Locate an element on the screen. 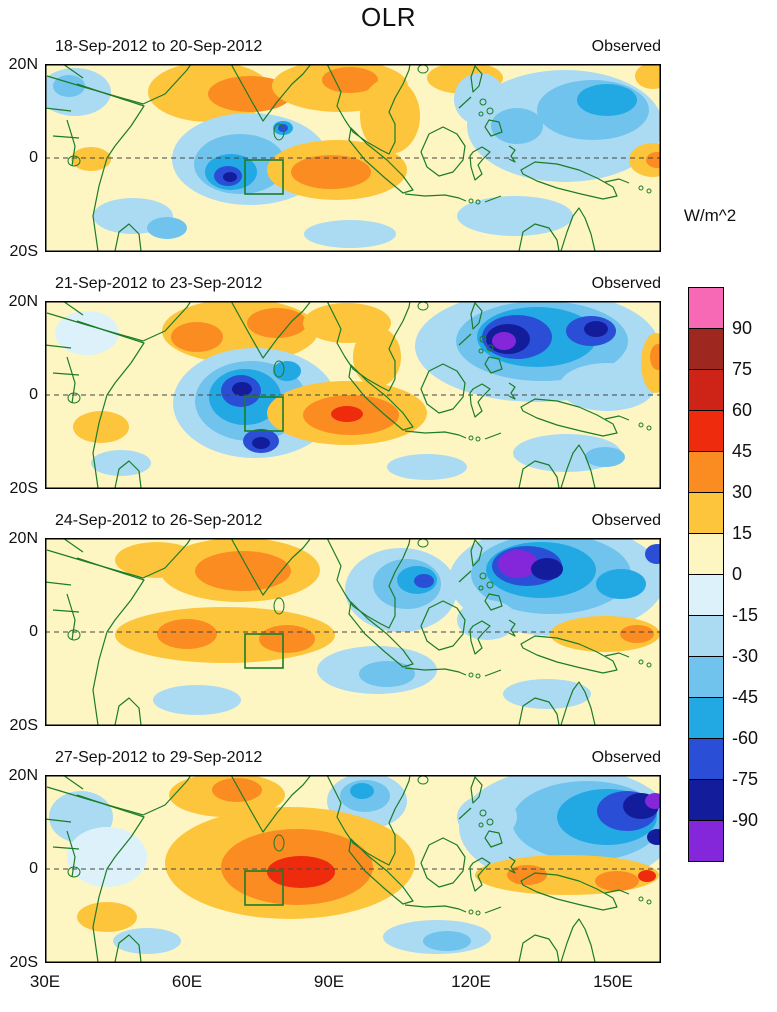  panel-2-date-label: 21-Sep-2012 to 23-Sep-2012 is located at coordinates (159, 283).